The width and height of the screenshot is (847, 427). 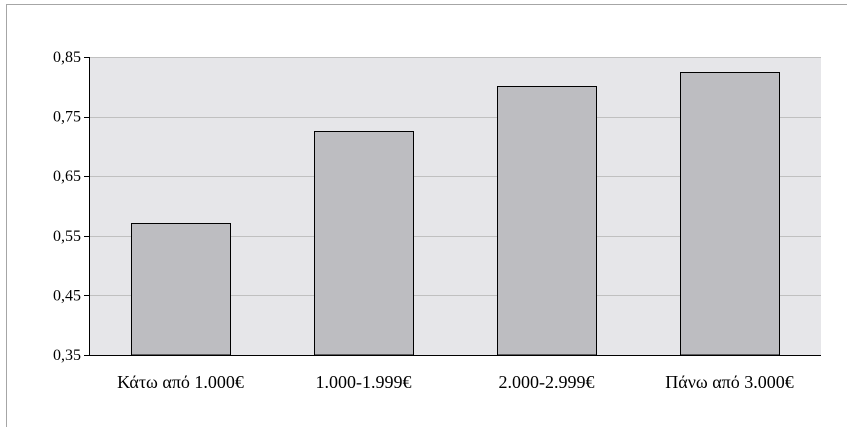 I want to click on y-tick-label: 0,45, so click(x=67, y=295).